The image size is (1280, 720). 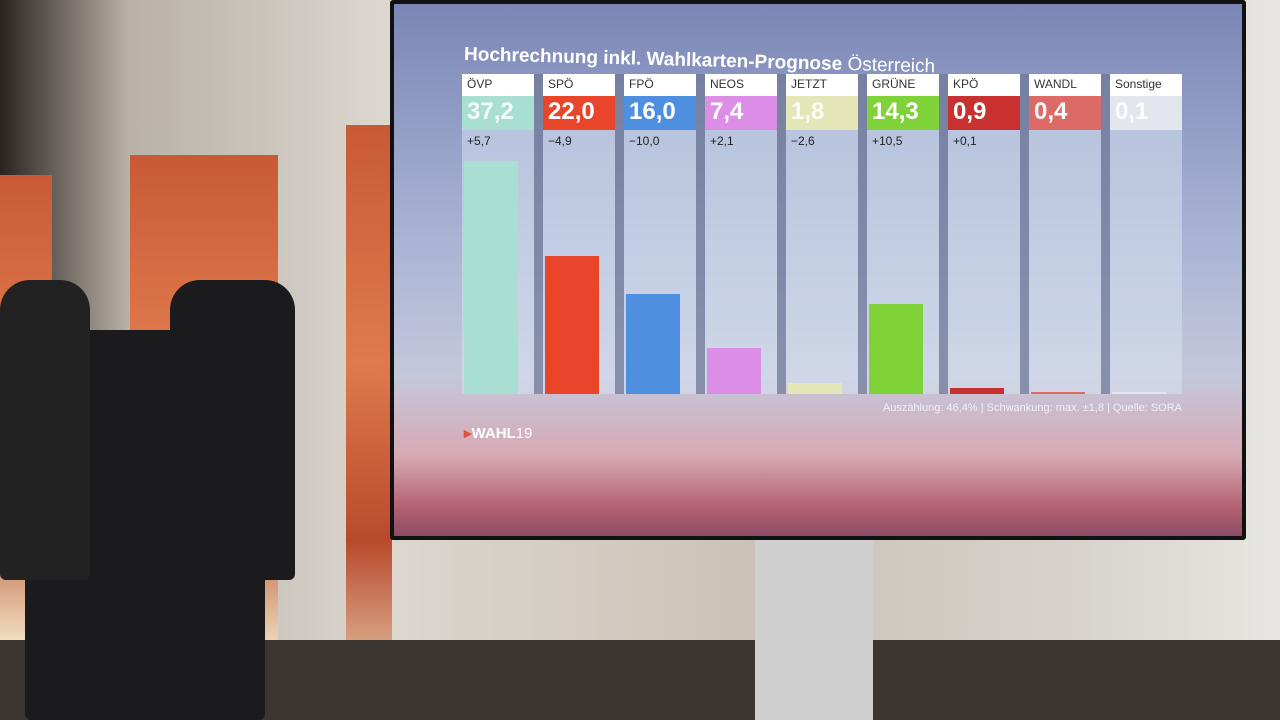 What do you see at coordinates (741, 85) in the screenshot?
I see `party-name: NEOS` at bounding box center [741, 85].